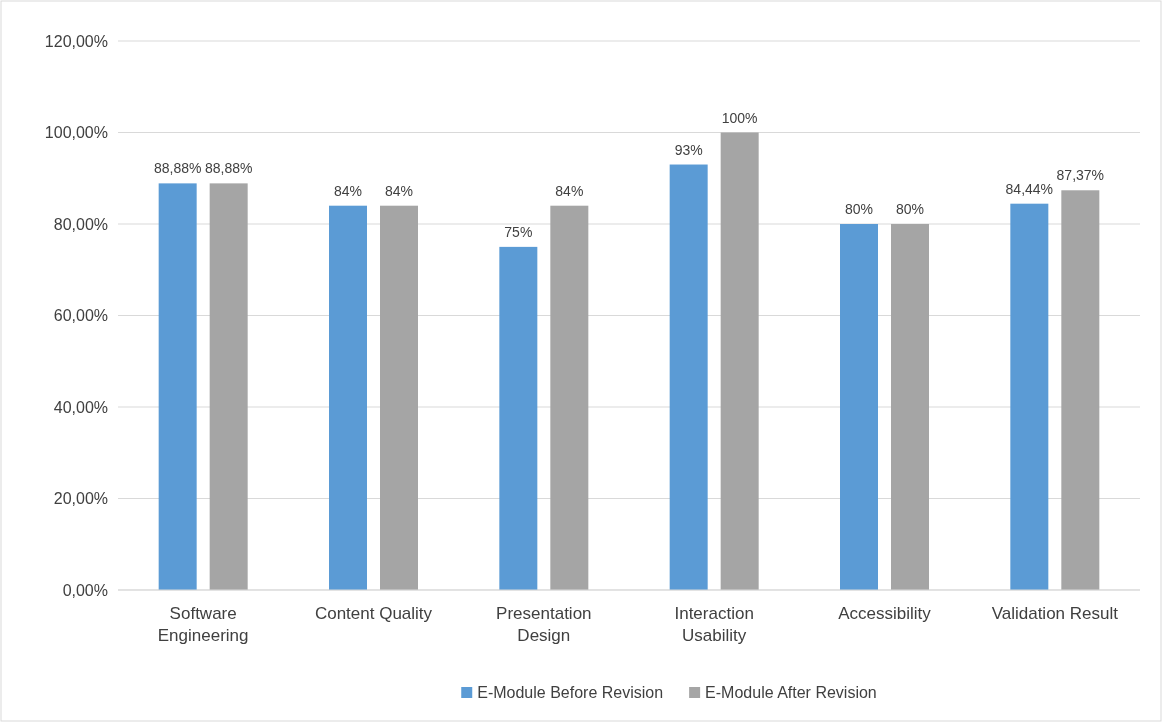 This screenshot has height=724, width=1164. Describe the element at coordinates (544, 624) in the screenshot. I see `x-tick-label: Presentation Design` at that location.